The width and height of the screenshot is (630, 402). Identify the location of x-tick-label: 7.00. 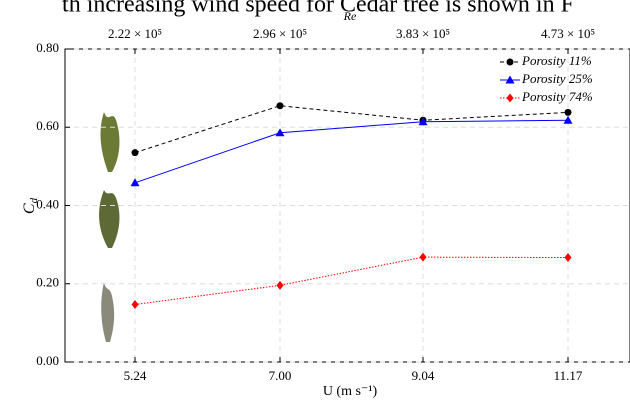
(280, 375).